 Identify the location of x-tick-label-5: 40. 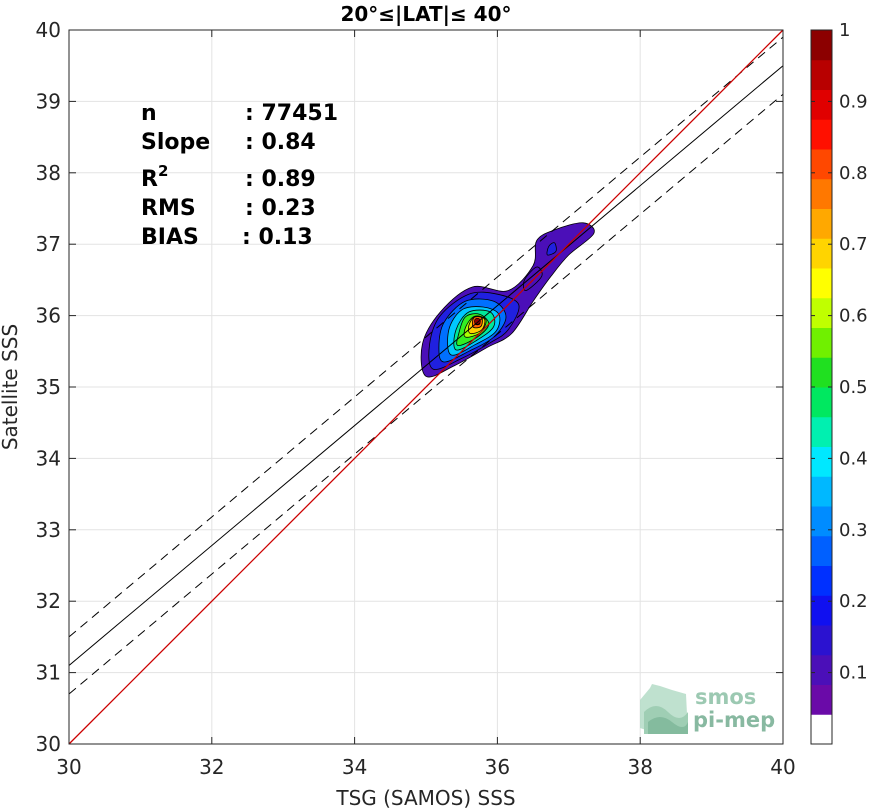
(782, 767).